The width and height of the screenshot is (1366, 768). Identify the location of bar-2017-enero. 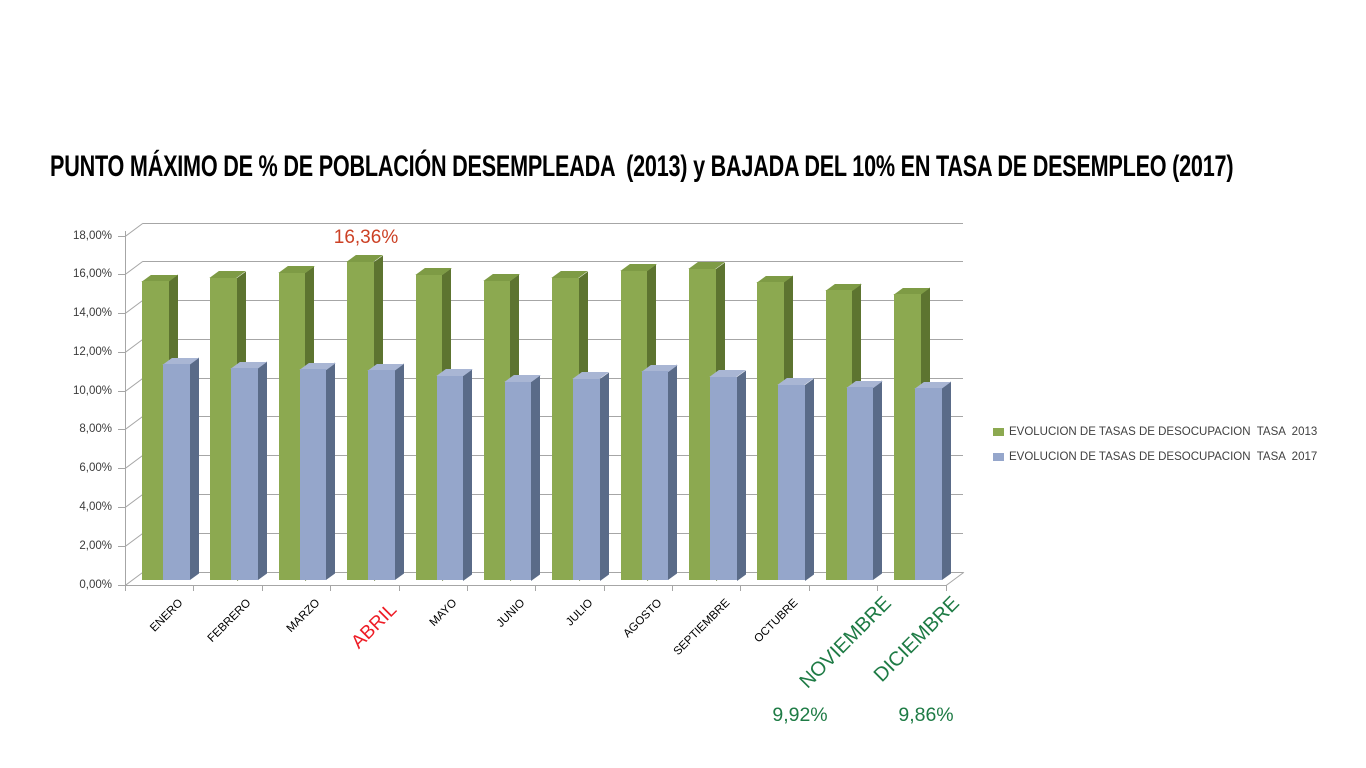
(176, 472).